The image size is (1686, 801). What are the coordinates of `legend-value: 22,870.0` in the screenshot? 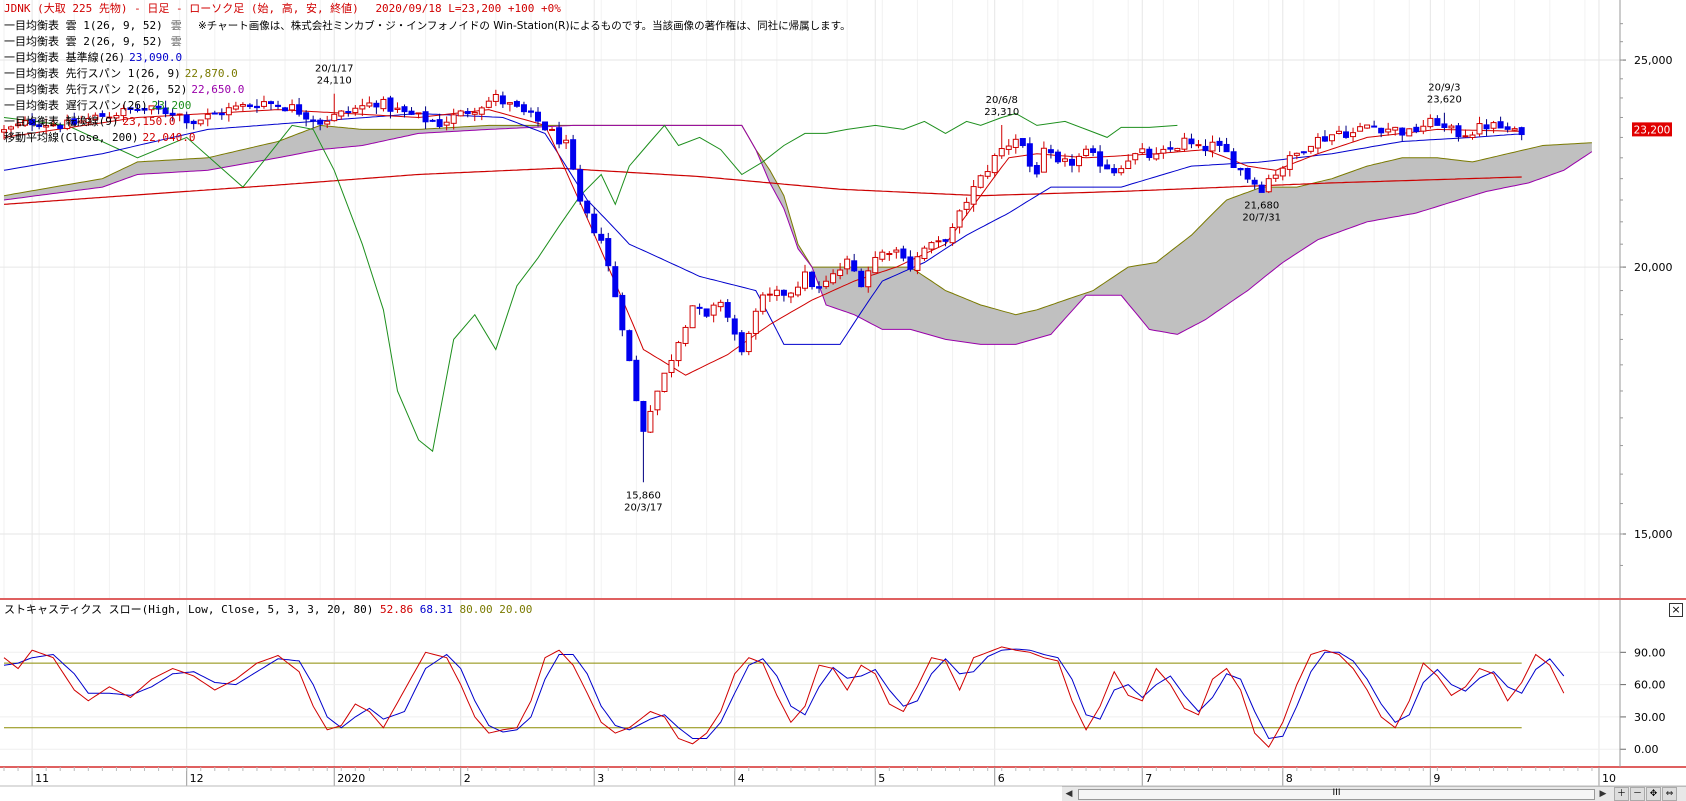 It's located at (211, 73).